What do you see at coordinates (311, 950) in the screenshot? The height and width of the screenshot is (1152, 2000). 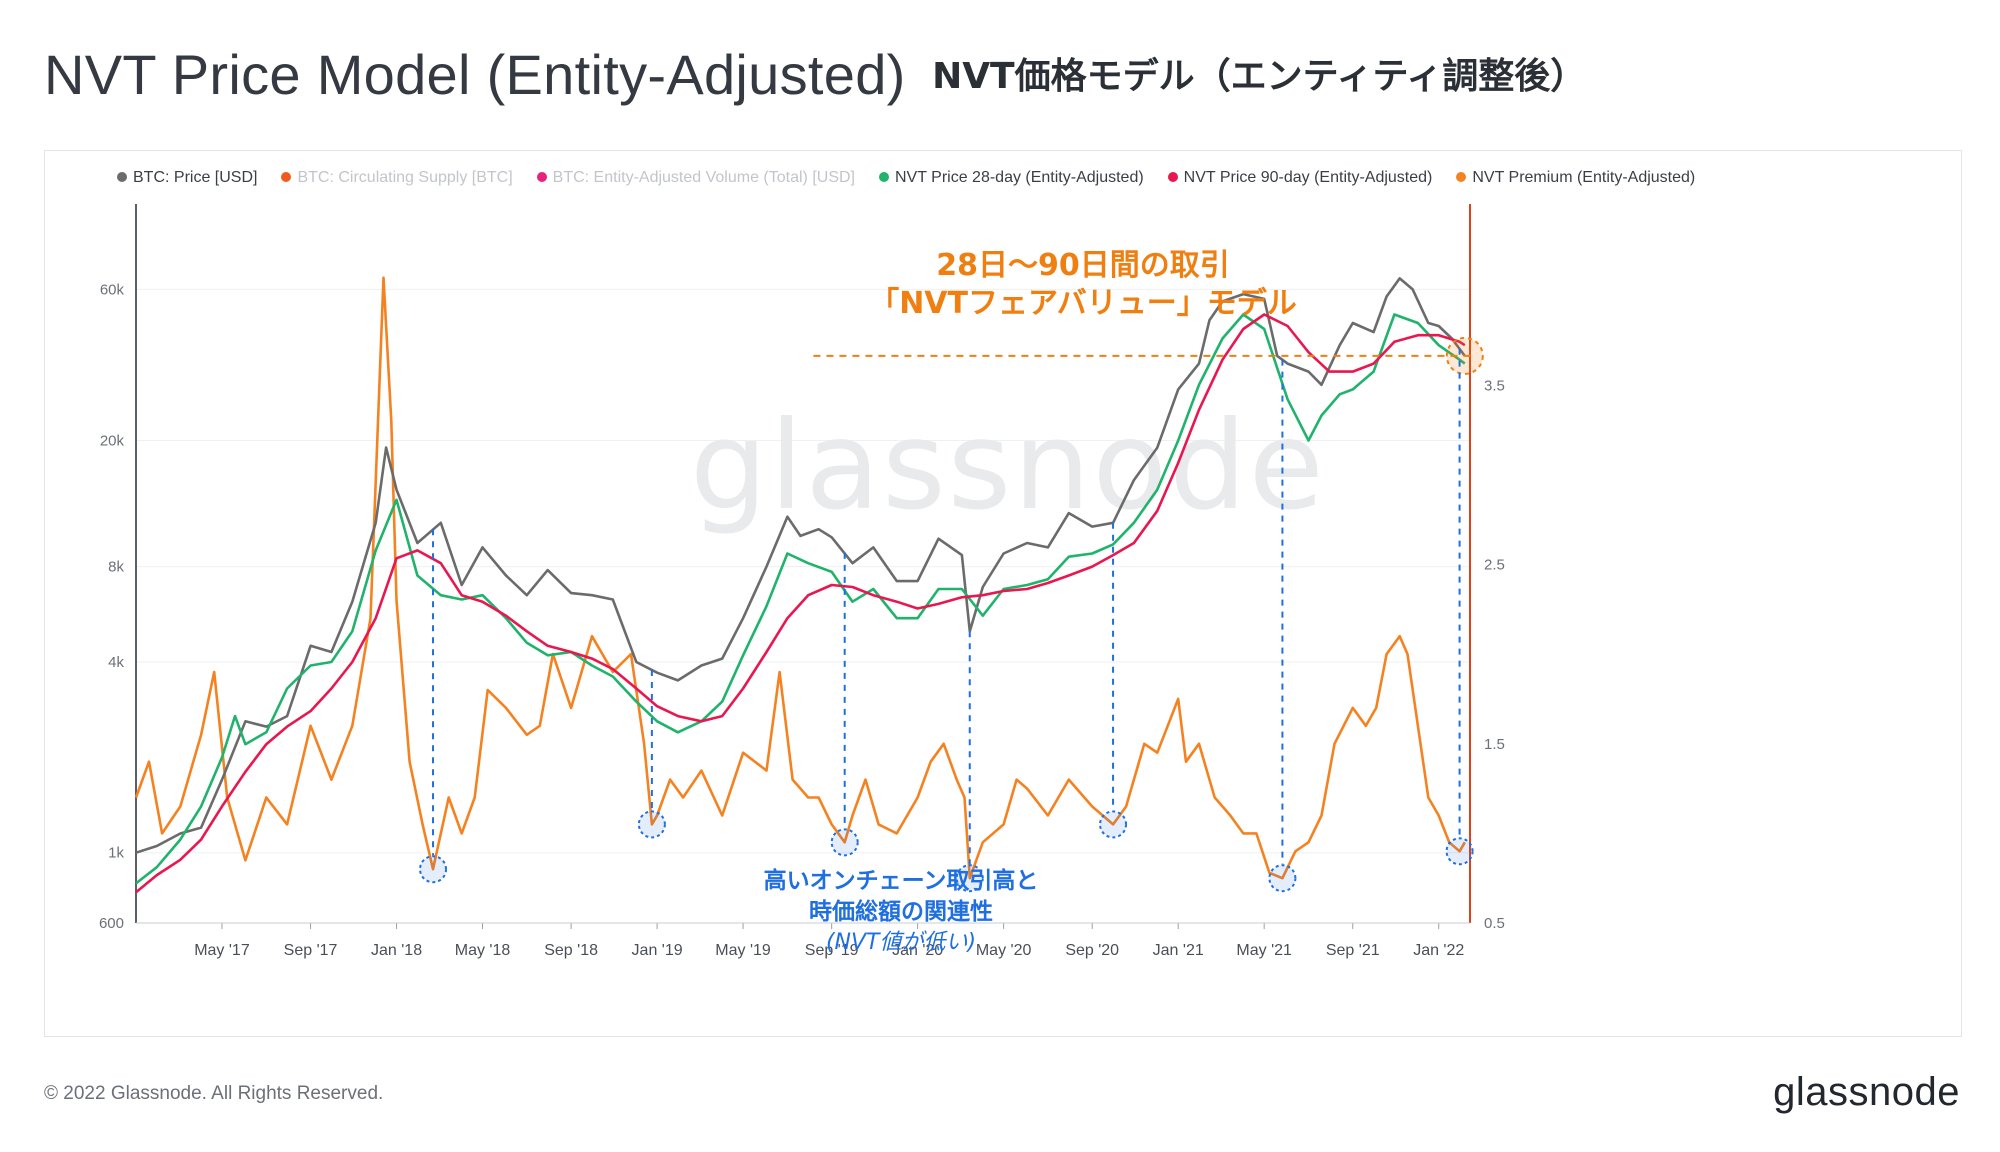 I see `x-tick-label: Sep '17` at bounding box center [311, 950].